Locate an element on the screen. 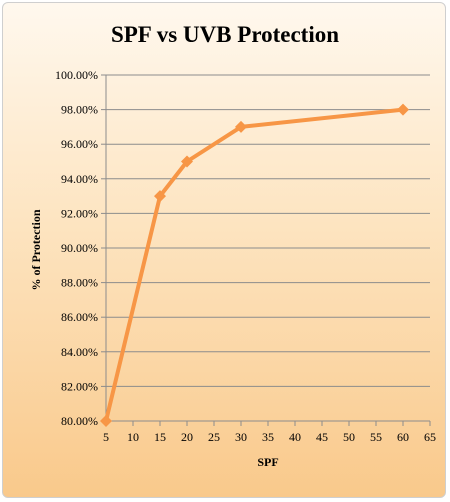 Image resolution: width=450 pixels, height=502 pixels. x-tick-label: 65 is located at coordinates (430, 437).